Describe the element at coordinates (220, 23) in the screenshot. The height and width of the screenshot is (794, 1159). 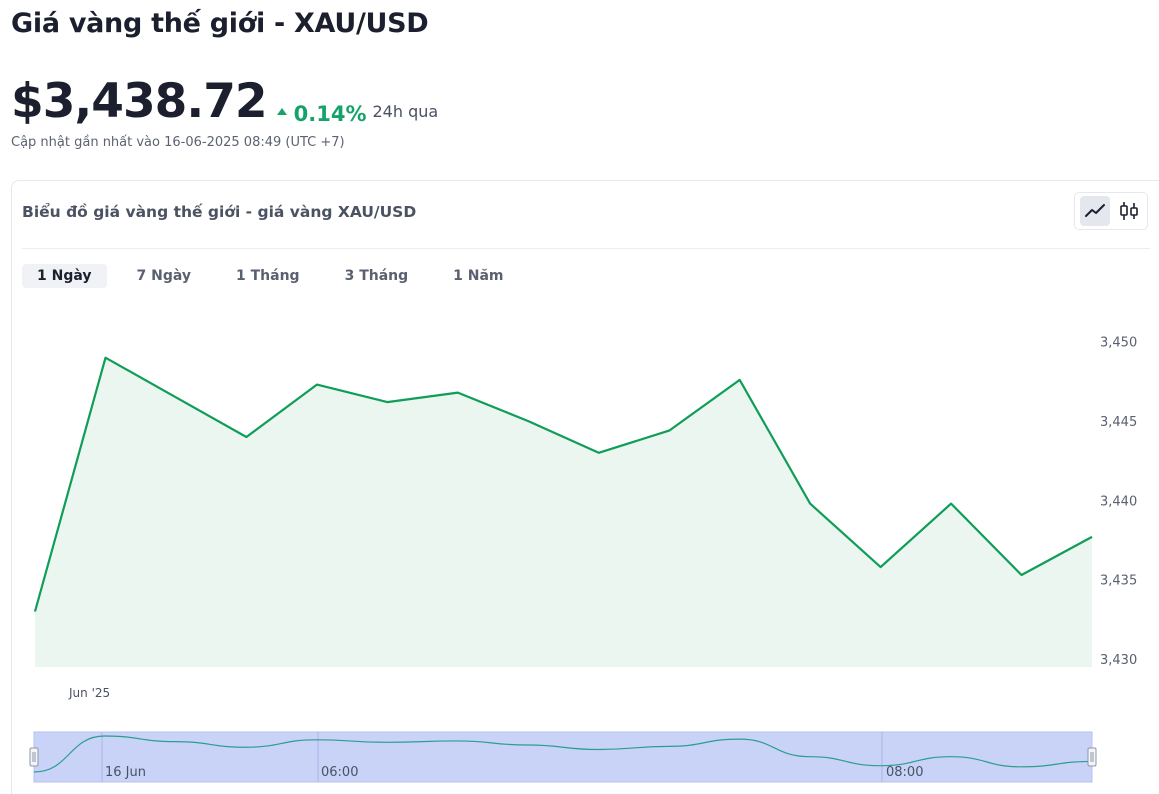
I see `page-title: Giá vàng thế giới - XAU/USD` at that location.